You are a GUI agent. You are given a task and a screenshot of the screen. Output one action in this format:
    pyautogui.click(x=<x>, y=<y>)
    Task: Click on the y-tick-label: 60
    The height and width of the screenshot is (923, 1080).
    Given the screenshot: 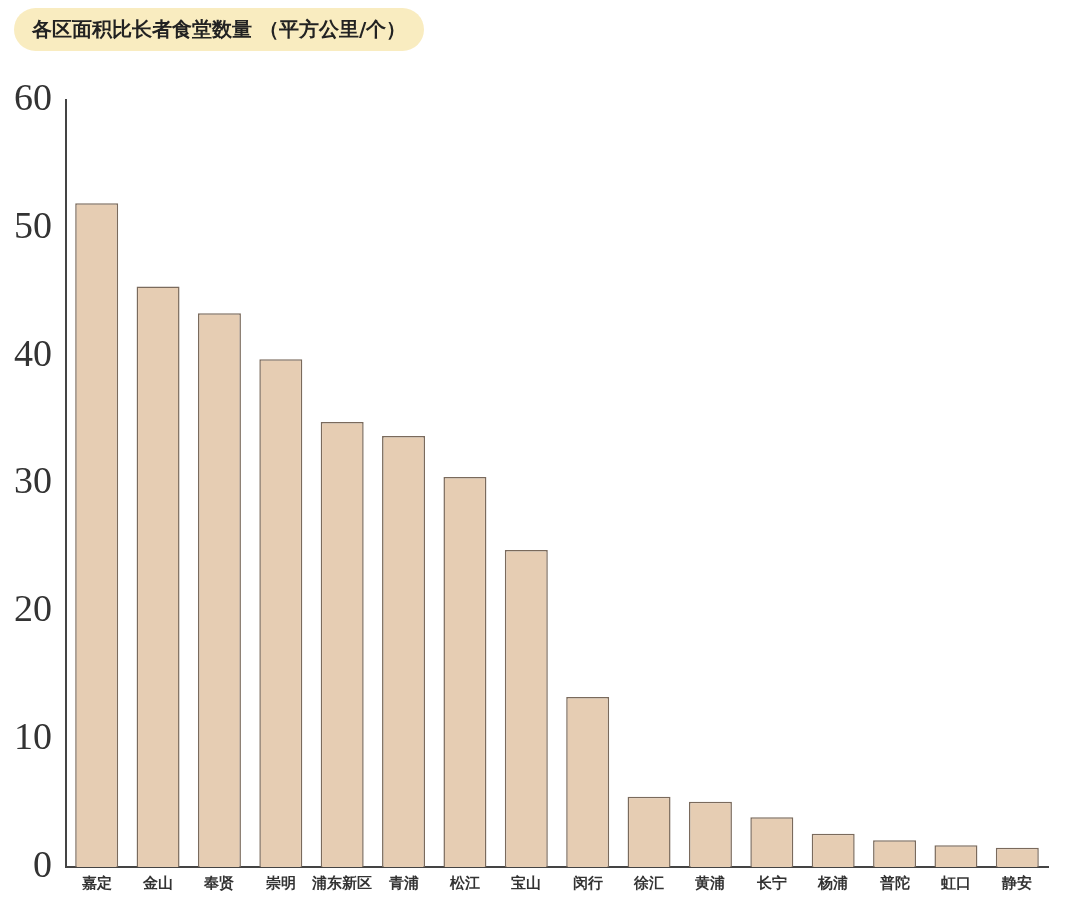 What is the action you would take?
    pyautogui.click(x=33, y=96)
    